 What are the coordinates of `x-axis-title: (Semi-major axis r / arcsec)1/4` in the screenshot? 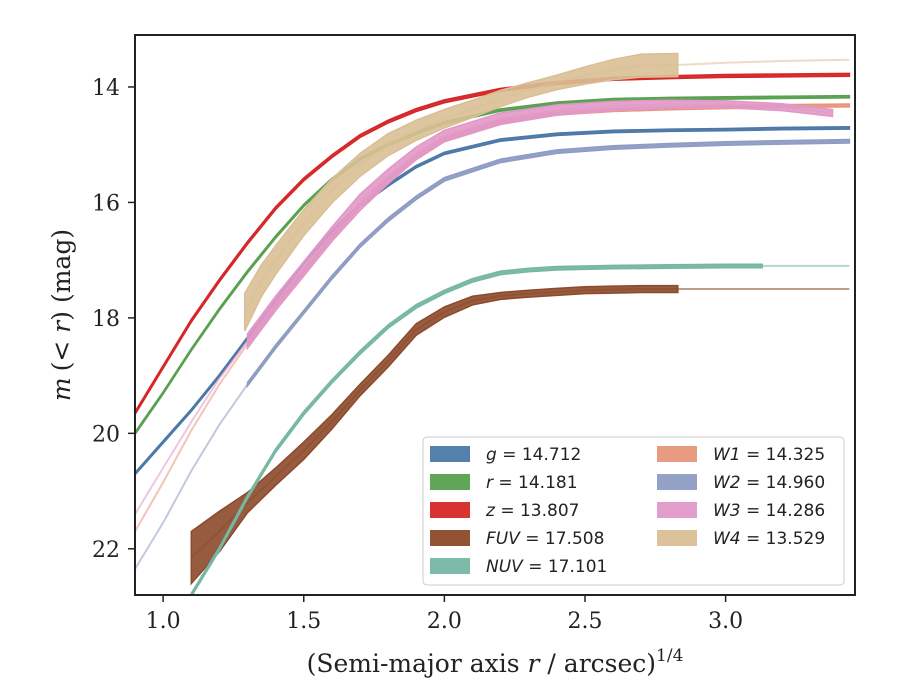 It's located at (495, 662).